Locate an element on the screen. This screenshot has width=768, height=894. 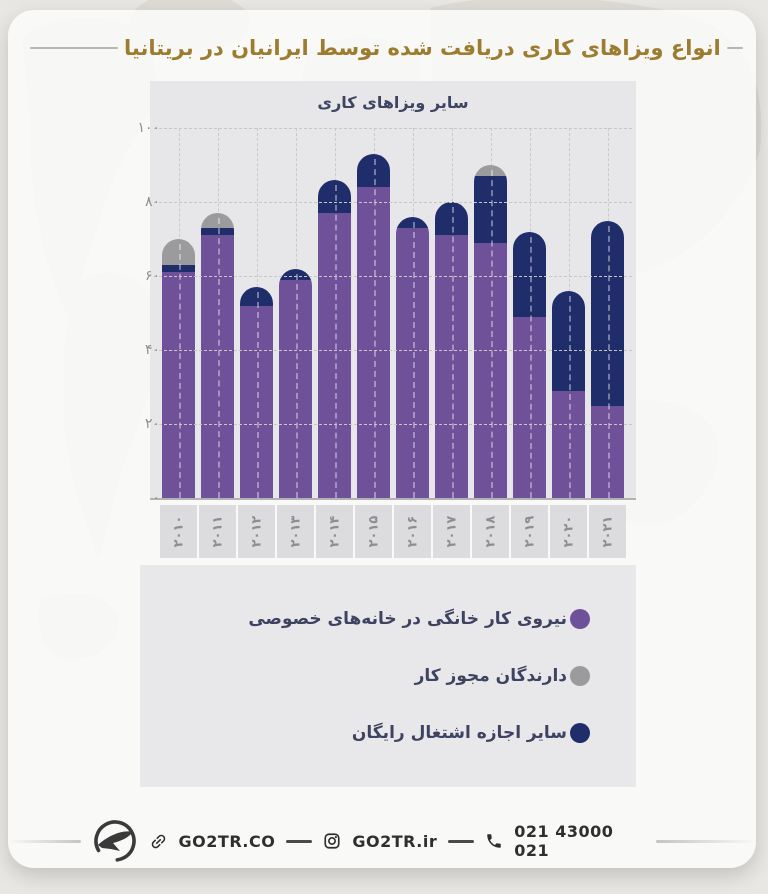
stacked-bar-2017 is located at coordinates (451, 350).